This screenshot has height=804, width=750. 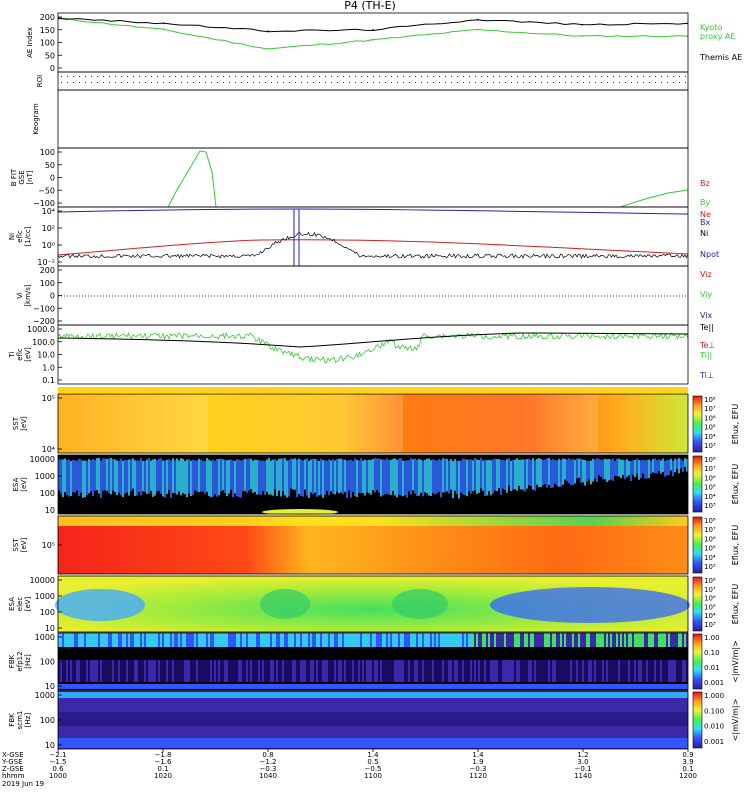 I want to click on fbk-b-tick-label: 100, so click(x=47, y=720).